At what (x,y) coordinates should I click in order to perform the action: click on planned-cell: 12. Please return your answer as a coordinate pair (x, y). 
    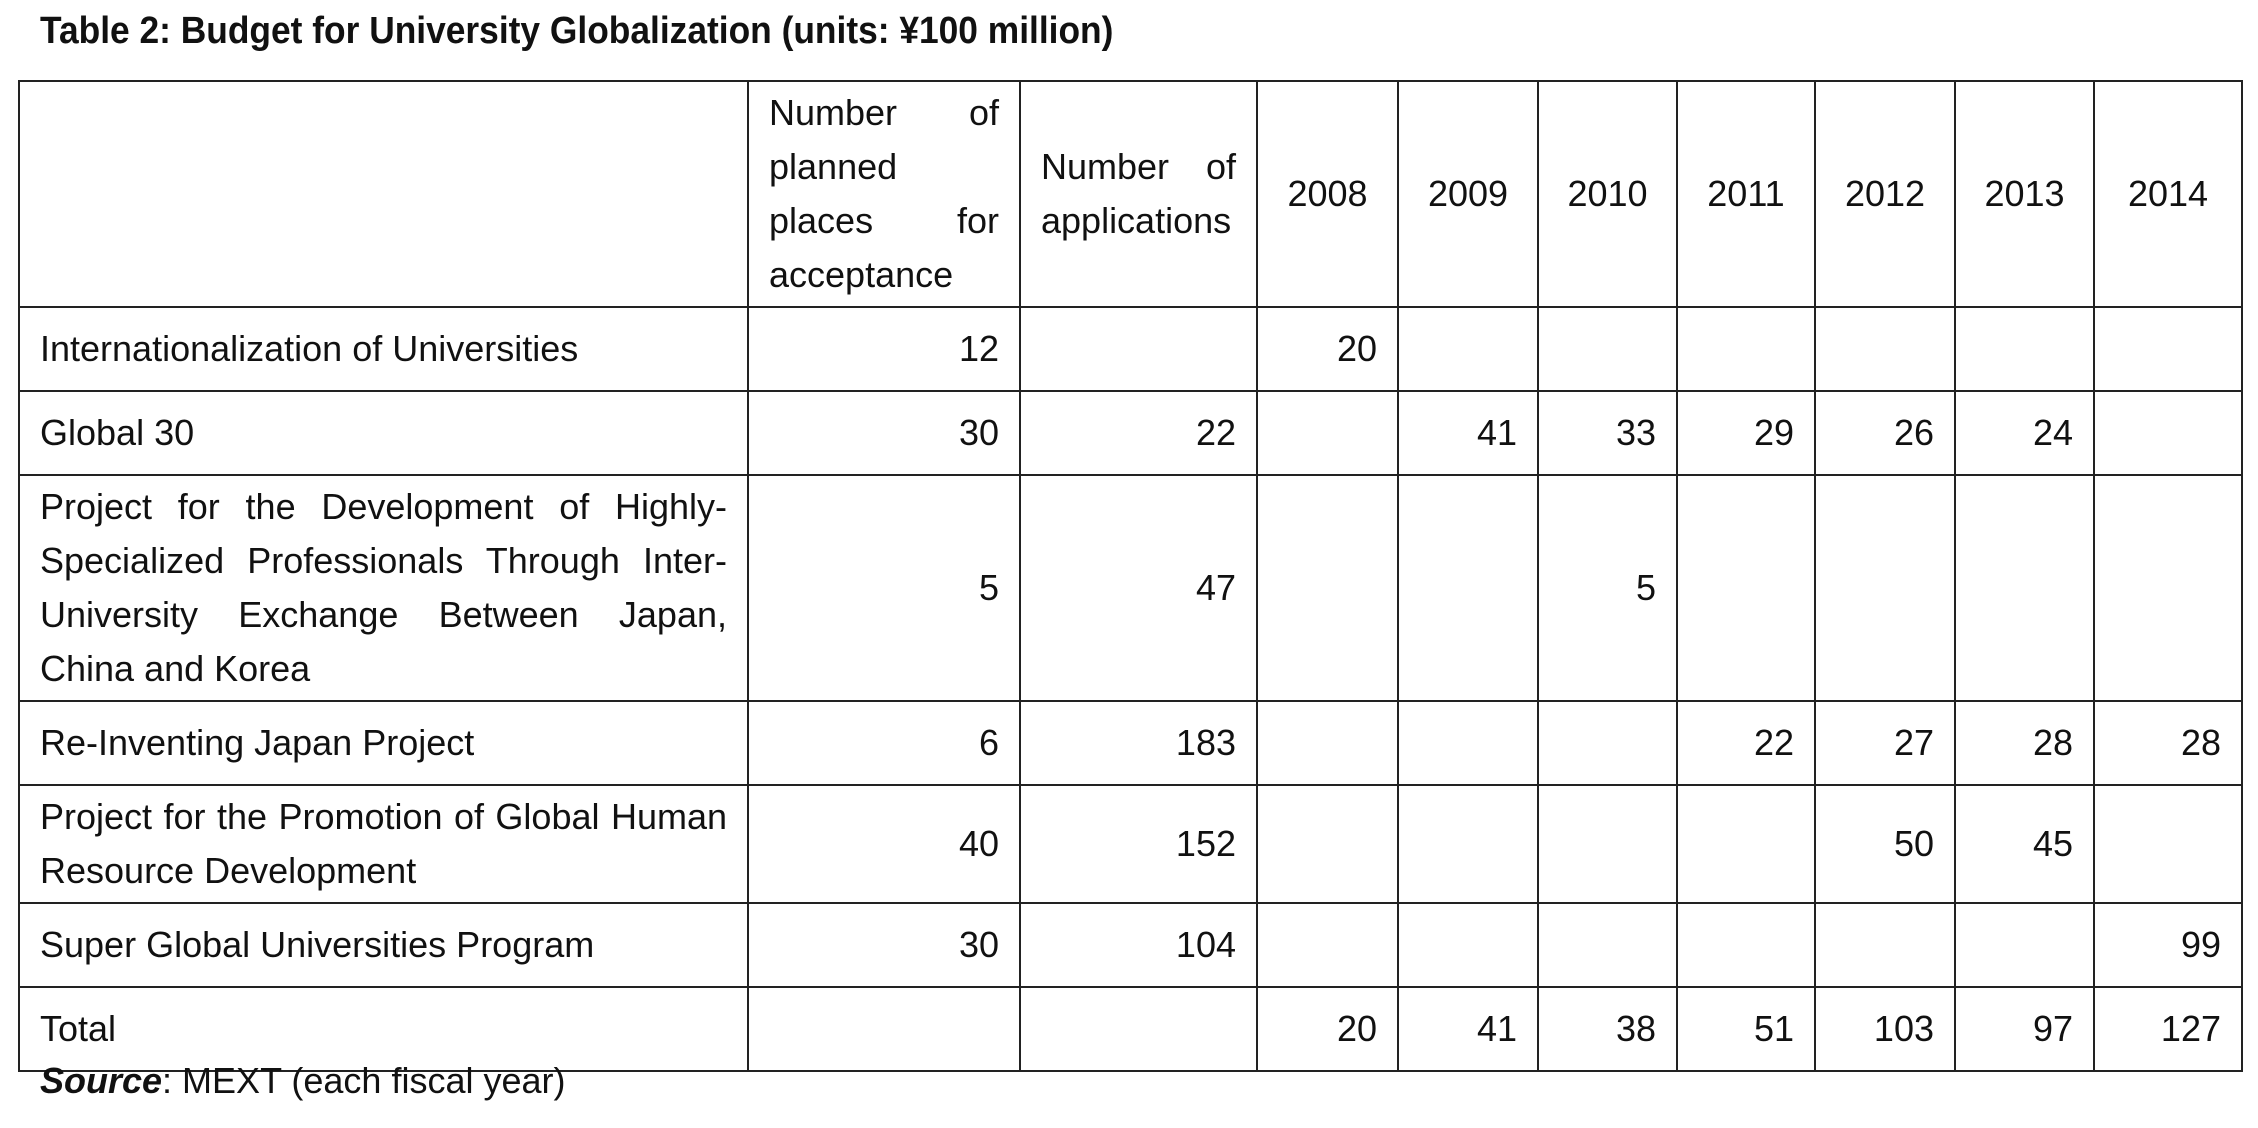
    Looking at the image, I should click on (884, 349).